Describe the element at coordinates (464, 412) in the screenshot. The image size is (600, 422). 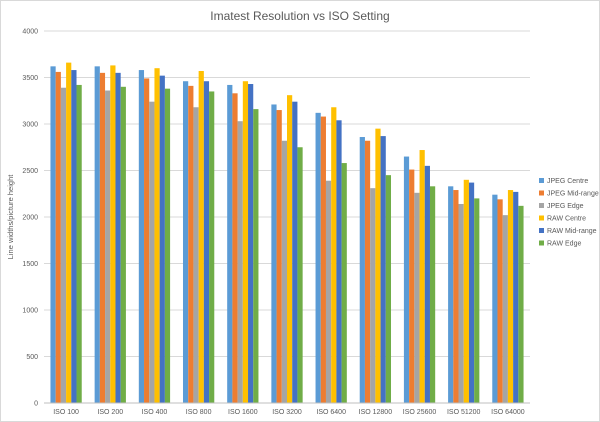
I see `x-tick-label: ISO 51200` at that location.